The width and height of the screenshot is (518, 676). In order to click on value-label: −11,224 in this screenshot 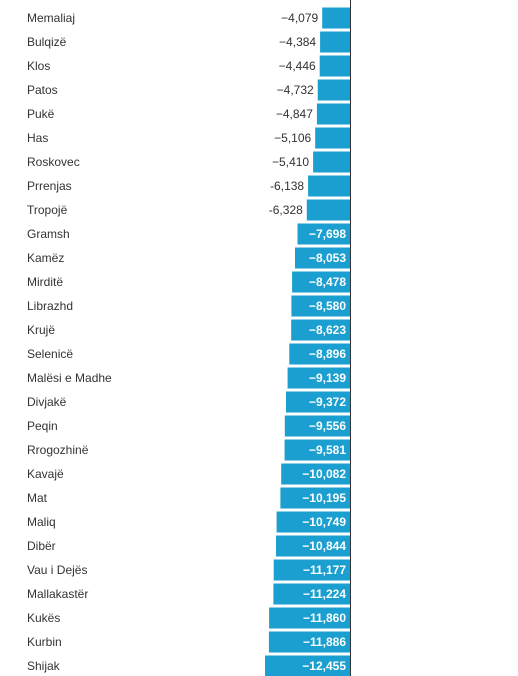, I will do `click(324, 594)`.